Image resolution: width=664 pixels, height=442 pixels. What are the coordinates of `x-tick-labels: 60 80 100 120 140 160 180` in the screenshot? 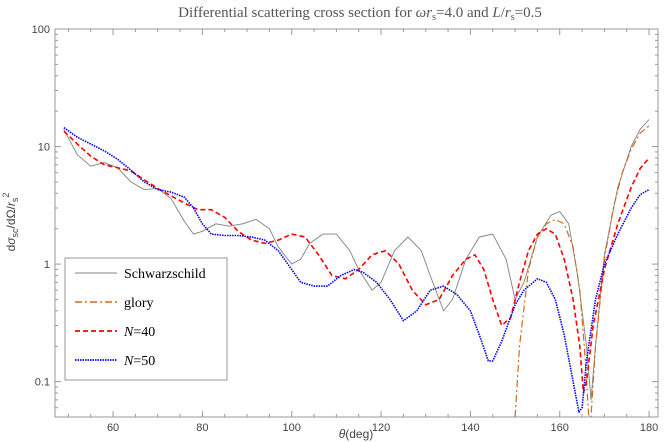 It's located at (382, 428).